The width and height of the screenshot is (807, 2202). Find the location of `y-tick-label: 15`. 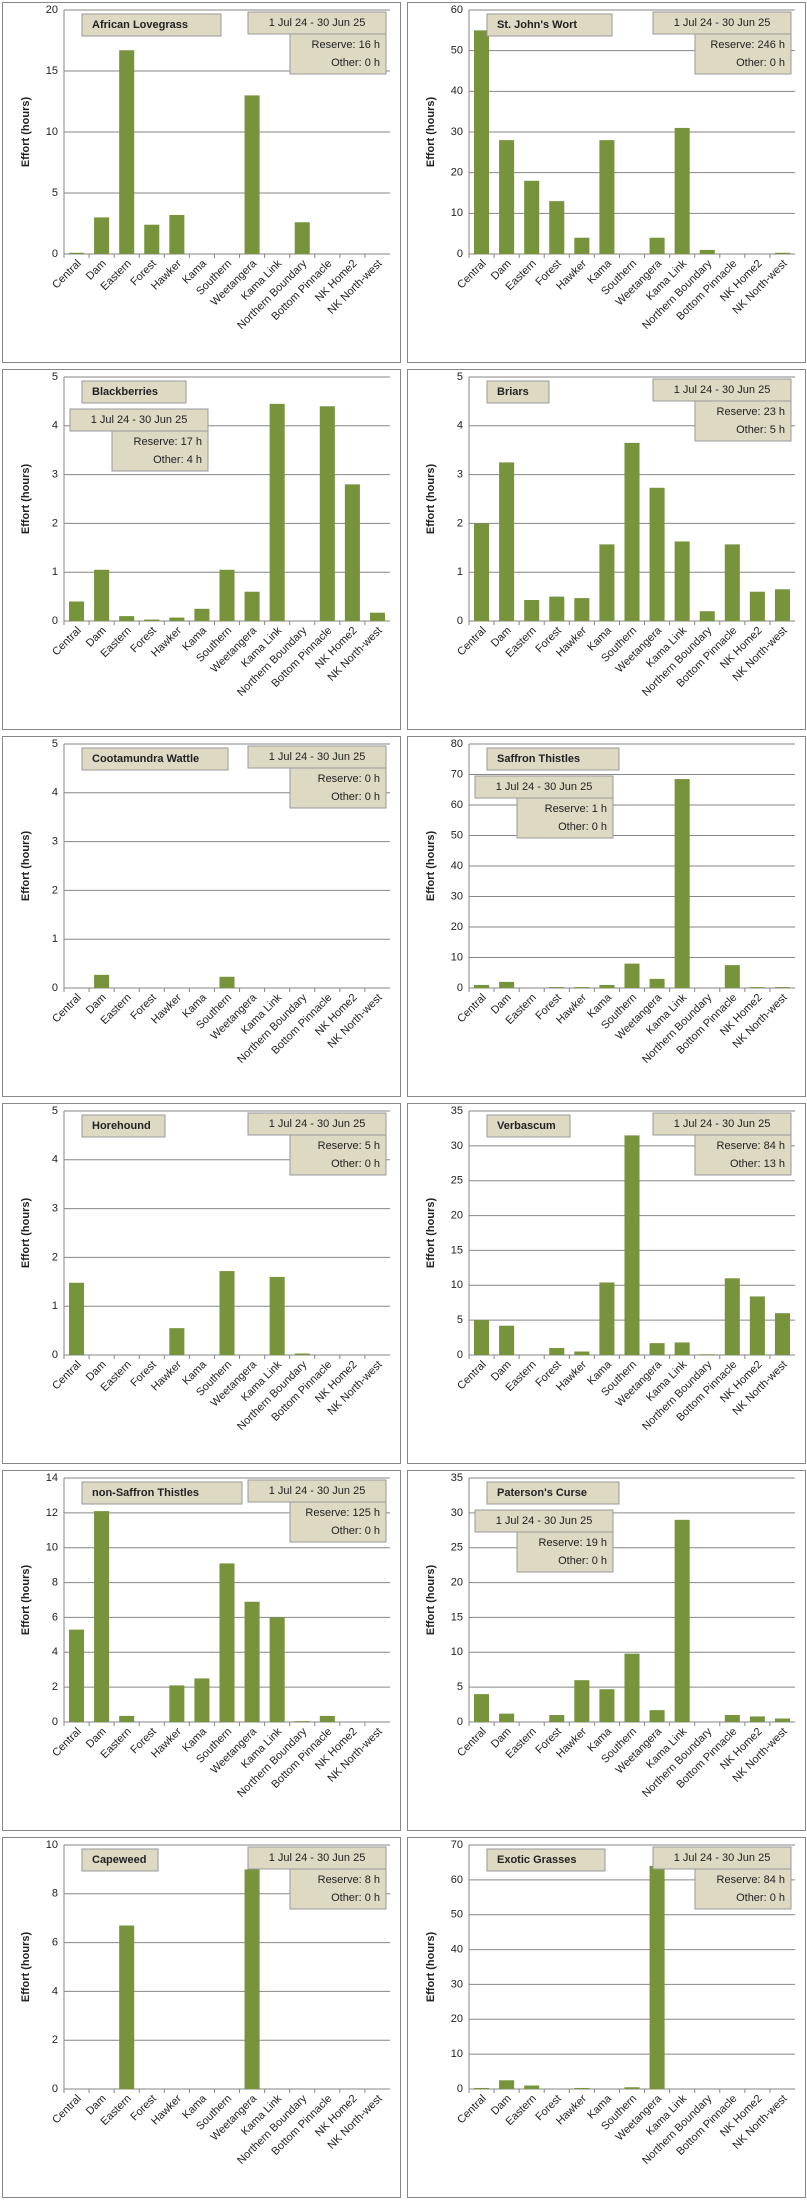

y-tick-label: 15 is located at coordinates (52, 71).